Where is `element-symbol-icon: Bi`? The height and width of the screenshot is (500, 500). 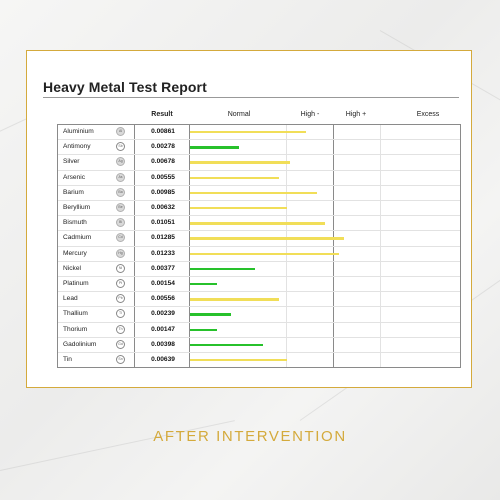
element-symbol-icon: Bi is located at coordinates (120, 223).